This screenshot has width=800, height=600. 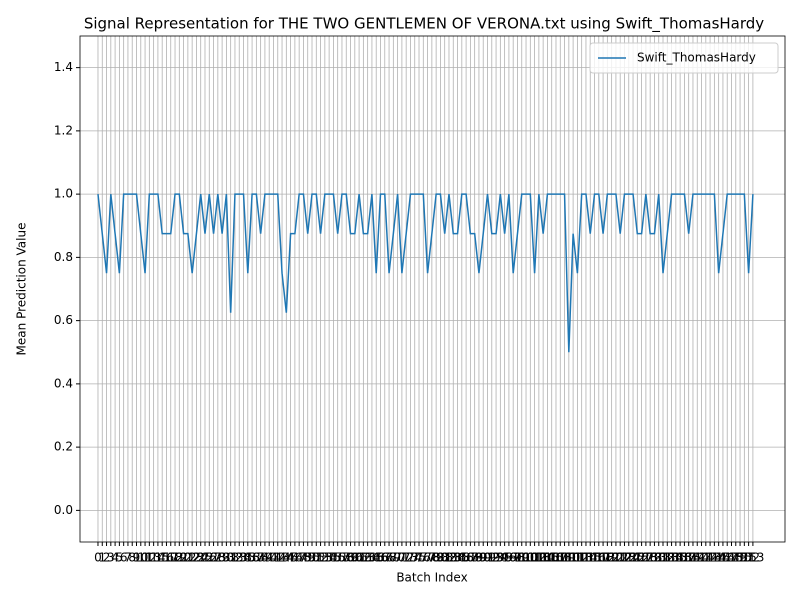 I want to click on x-tick-label: 35, so click(x=247, y=558).